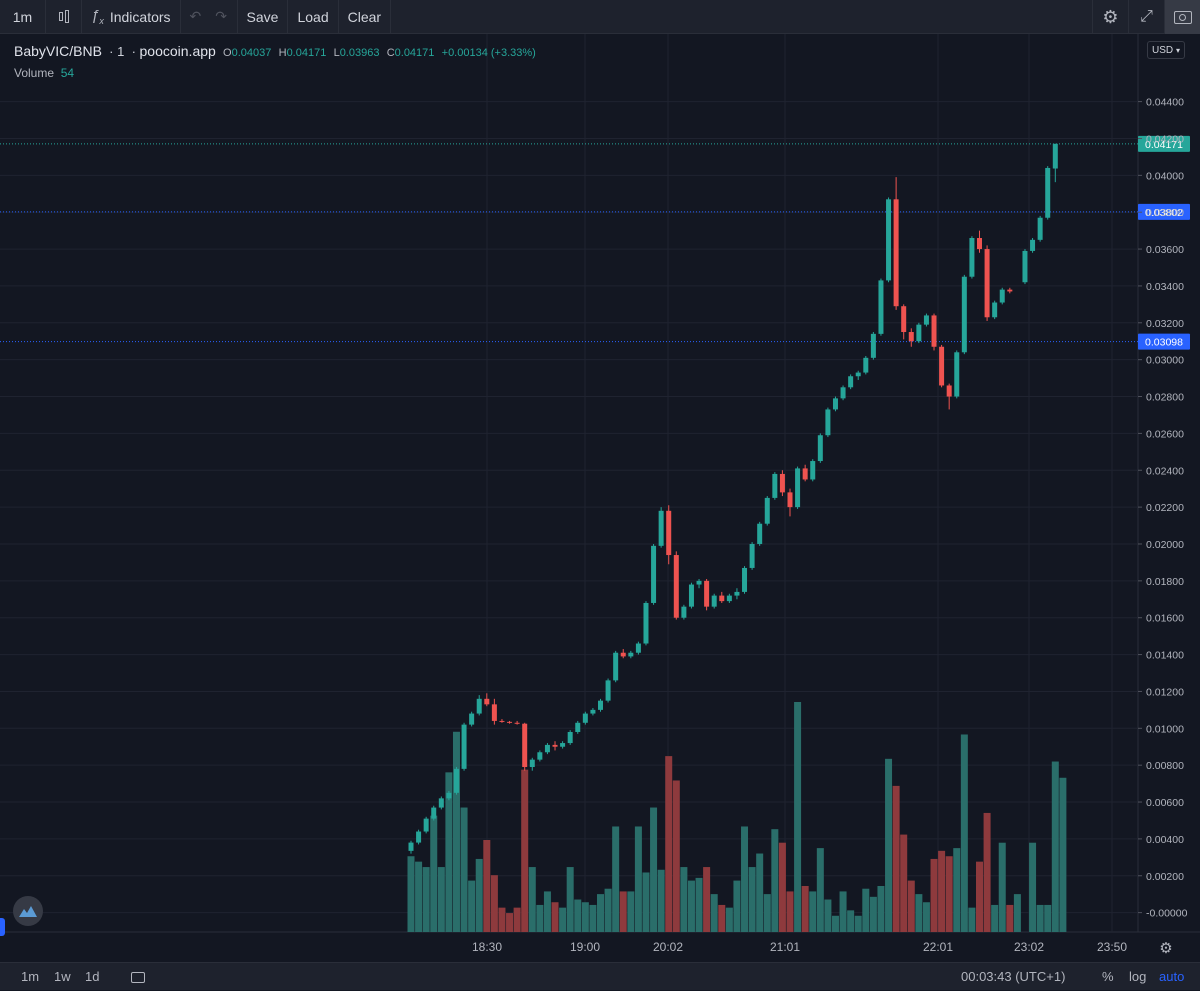 The image size is (1200, 991). I want to click on currency-label: USD, so click(1163, 50).